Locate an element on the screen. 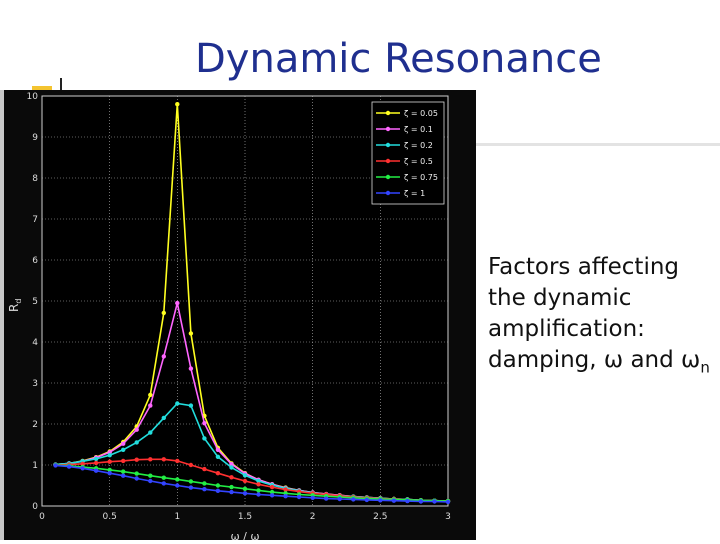 This screenshot has height=544, width=720. y-tick-label: 1 is located at coordinates (35, 466).